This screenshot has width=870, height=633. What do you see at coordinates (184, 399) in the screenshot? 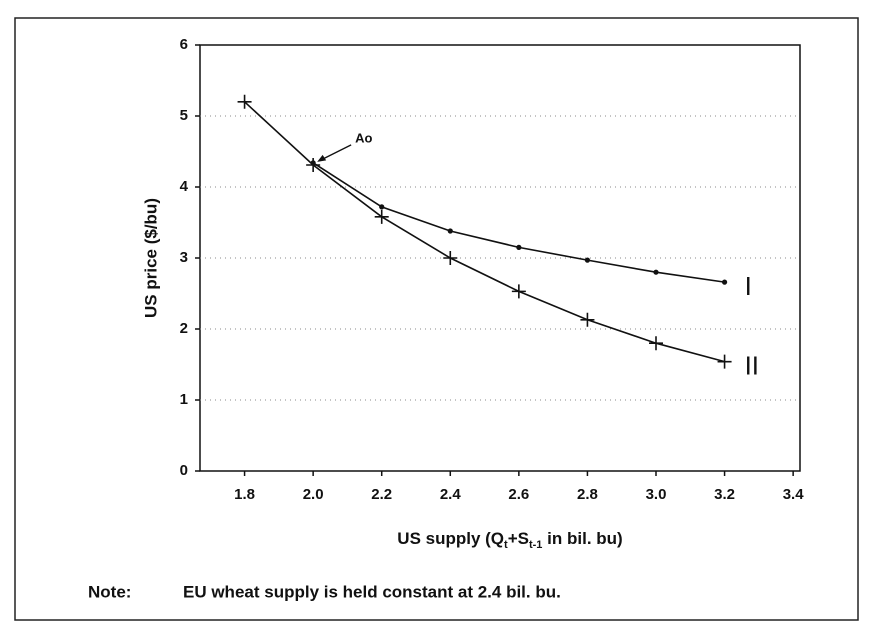
I see `y-tick-label: 1` at bounding box center [184, 399].